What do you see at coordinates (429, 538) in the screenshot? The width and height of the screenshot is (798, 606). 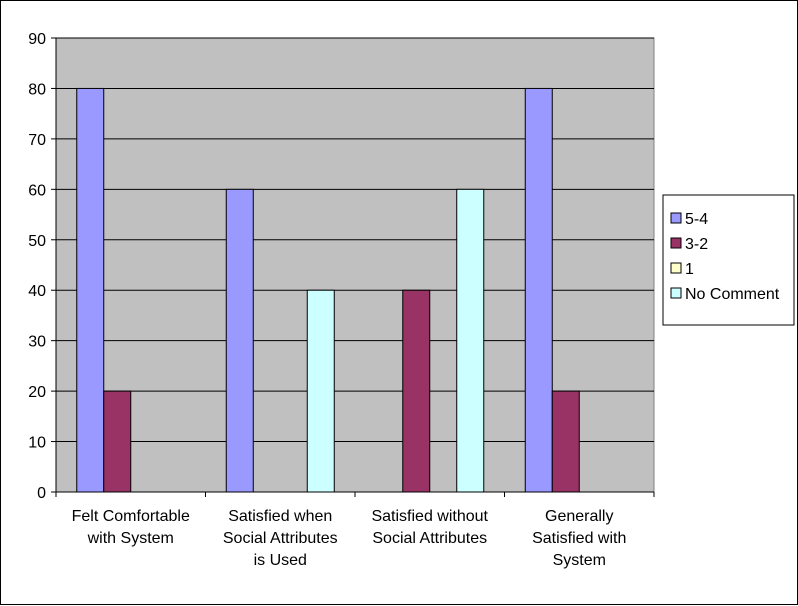 I see `x-tick-label-3-line-2: Social Attributes` at bounding box center [429, 538].